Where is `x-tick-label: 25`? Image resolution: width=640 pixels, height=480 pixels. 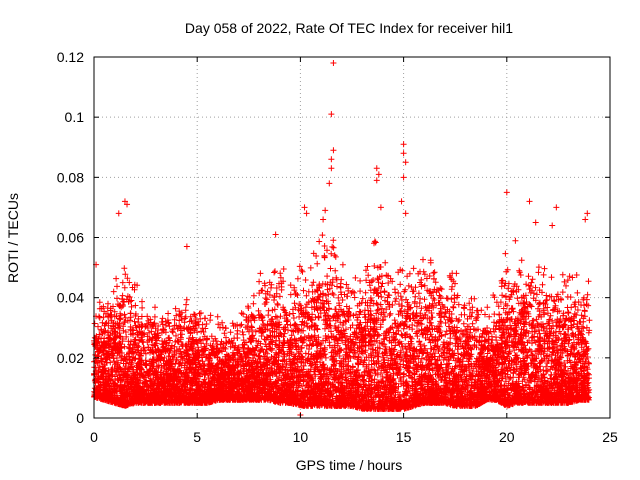
x-tick-label: 25 is located at coordinates (610, 437).